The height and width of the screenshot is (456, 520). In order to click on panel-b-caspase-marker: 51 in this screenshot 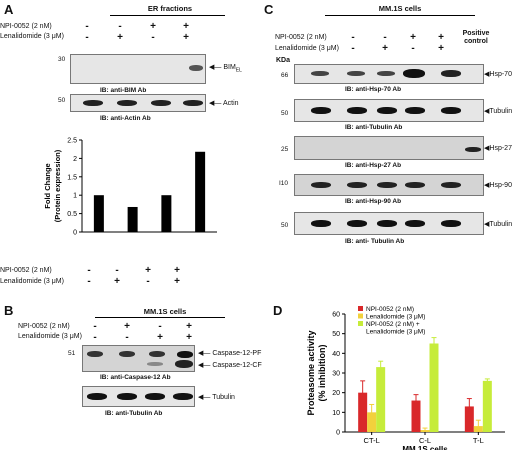, I will do `click(72, 353)`.